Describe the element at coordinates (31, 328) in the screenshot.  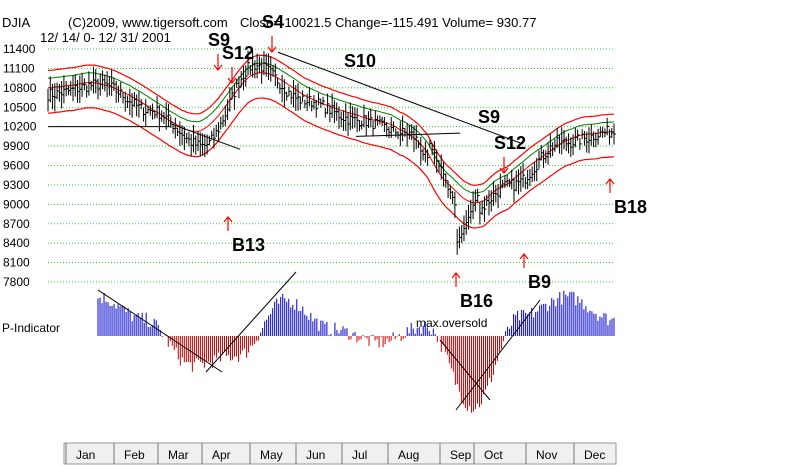
I see `p-indicator-label: P-Indicator` at that location.